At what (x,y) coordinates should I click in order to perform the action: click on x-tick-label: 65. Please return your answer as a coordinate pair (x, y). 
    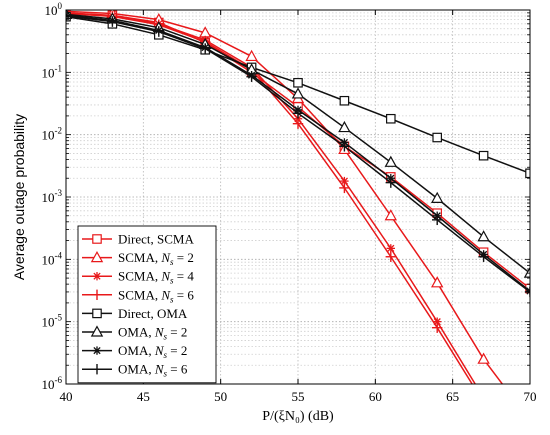
    Looking at the image, I should click on (452, 396).